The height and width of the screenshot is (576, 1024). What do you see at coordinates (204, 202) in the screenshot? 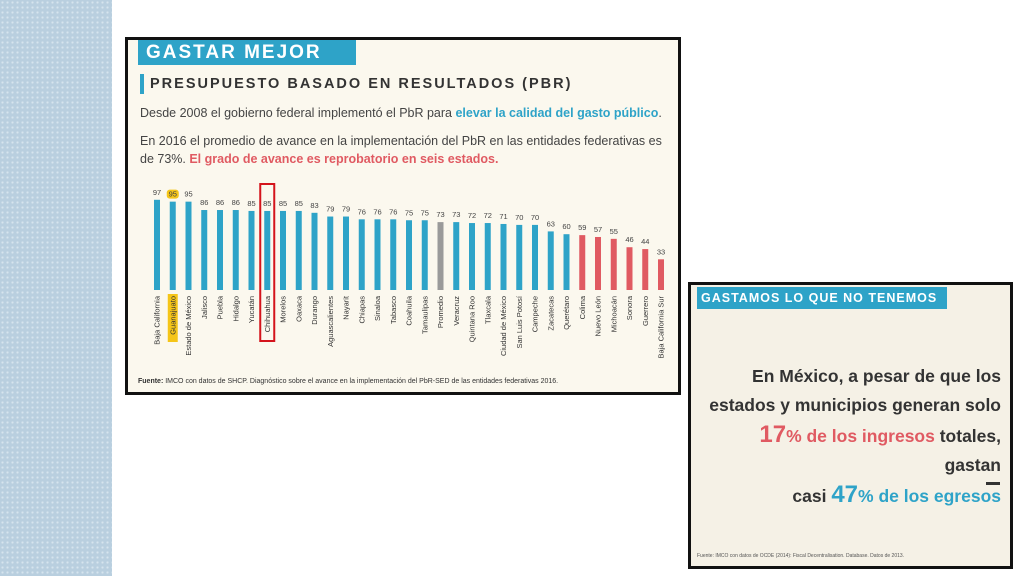
I see `value-label: 86` at bounding box center [204, 202].